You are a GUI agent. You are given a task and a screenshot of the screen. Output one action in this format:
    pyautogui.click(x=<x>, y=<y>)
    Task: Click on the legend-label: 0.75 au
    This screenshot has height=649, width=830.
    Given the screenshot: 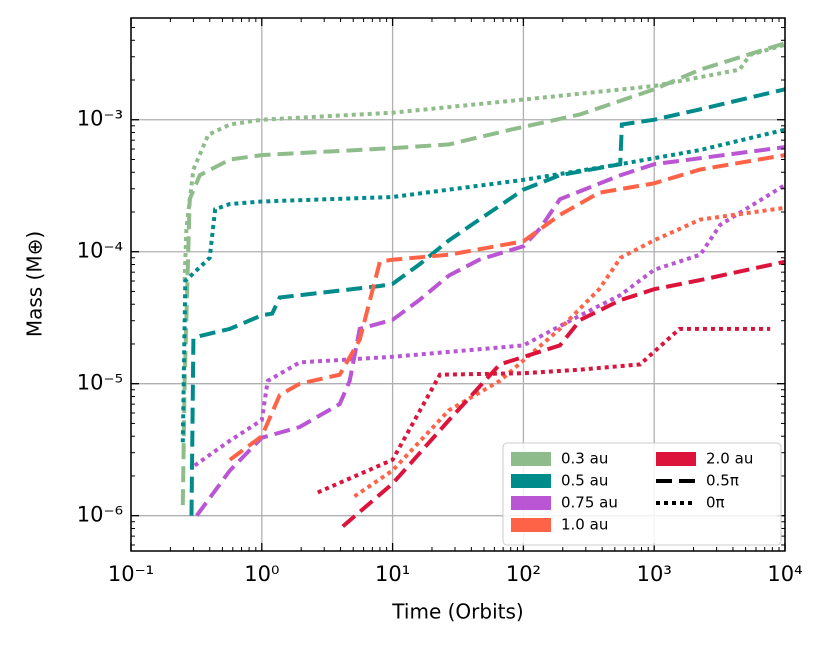 What is the action you would take?
    pyautogui.click(x=589, y=503)
    